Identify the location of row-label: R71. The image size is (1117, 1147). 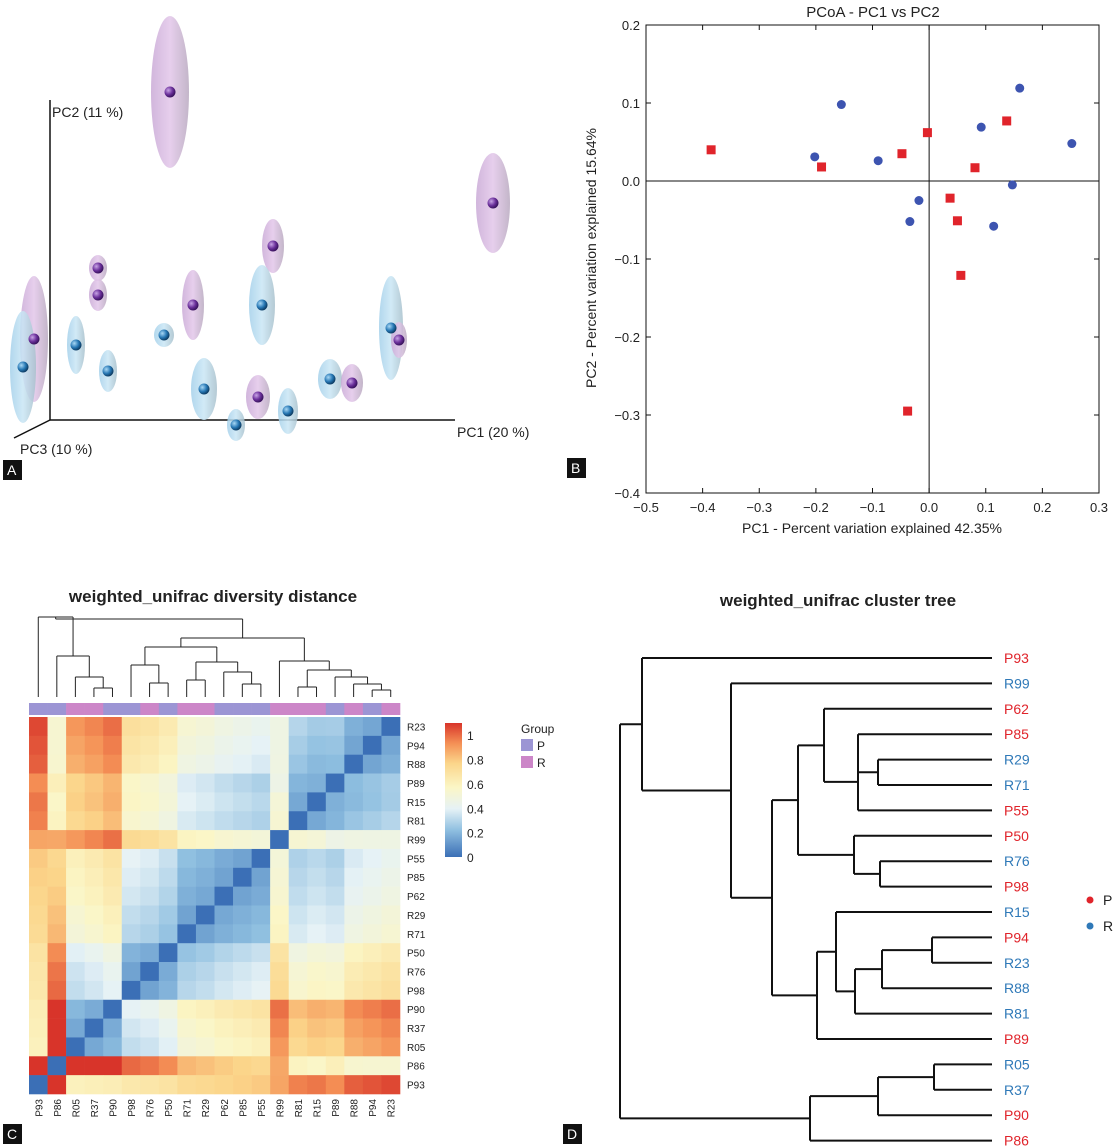
(416, 935).